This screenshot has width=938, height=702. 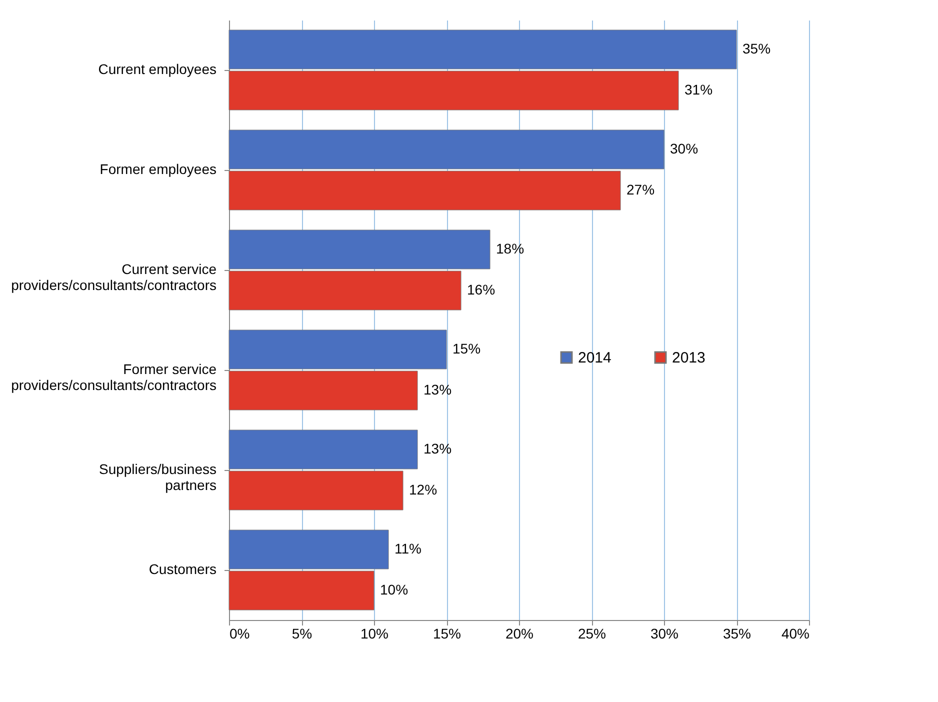 What do you see at coordinates (795, 634) in the screenshot?
I see `x-tick-label: 40%` at bounding box center [795, 634].